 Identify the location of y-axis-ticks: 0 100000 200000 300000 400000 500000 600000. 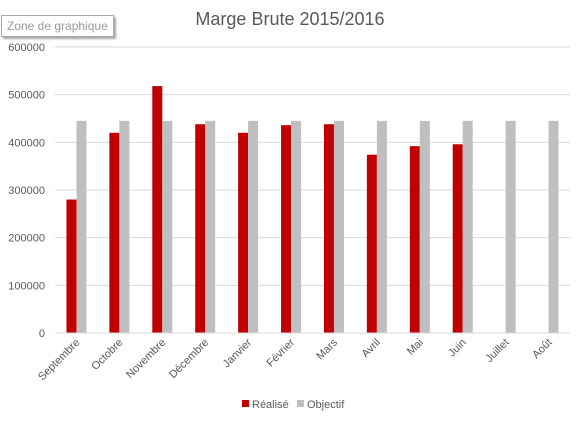
(26, 191).